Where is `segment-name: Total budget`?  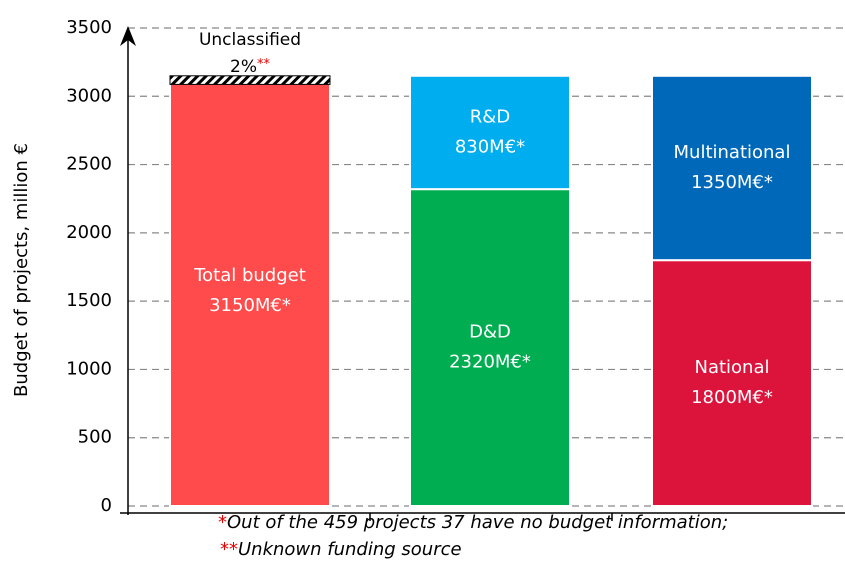 segment-name: Total budget is located at coordinates (249, 275).